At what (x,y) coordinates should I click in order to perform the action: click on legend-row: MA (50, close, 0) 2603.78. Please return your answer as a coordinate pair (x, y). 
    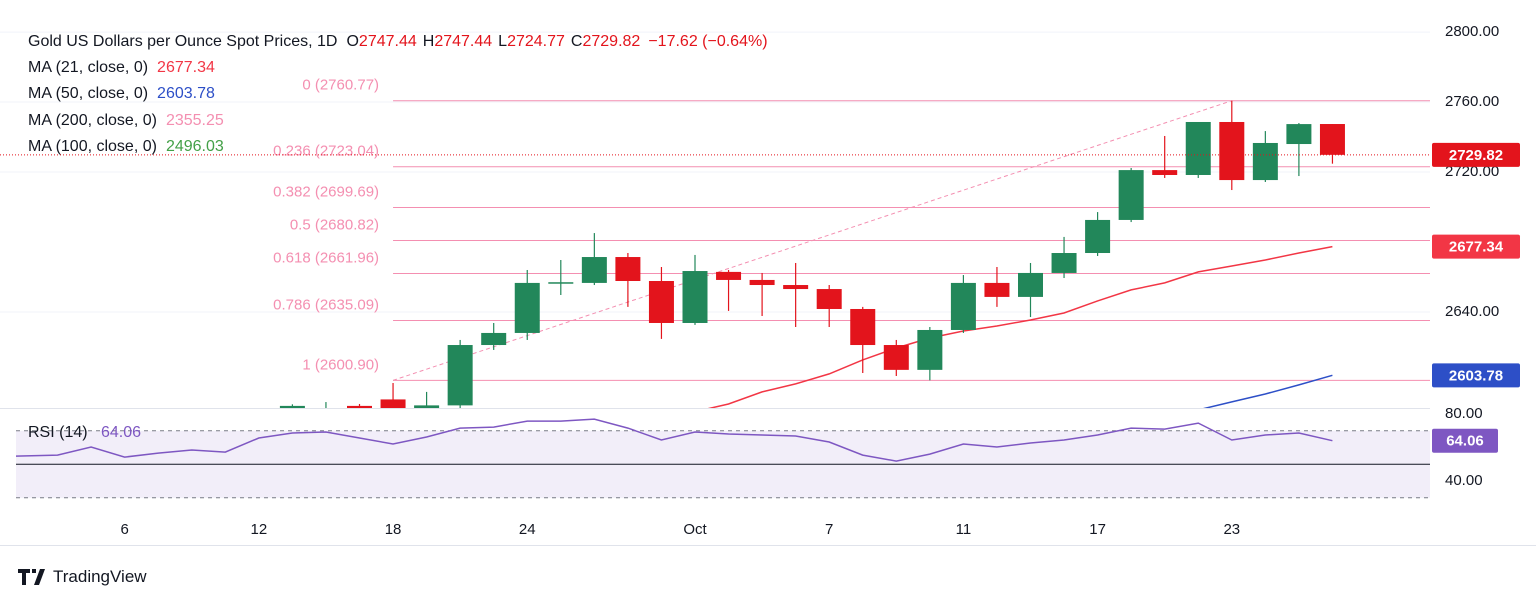
    Looking at the image, I should click on (398, 94).